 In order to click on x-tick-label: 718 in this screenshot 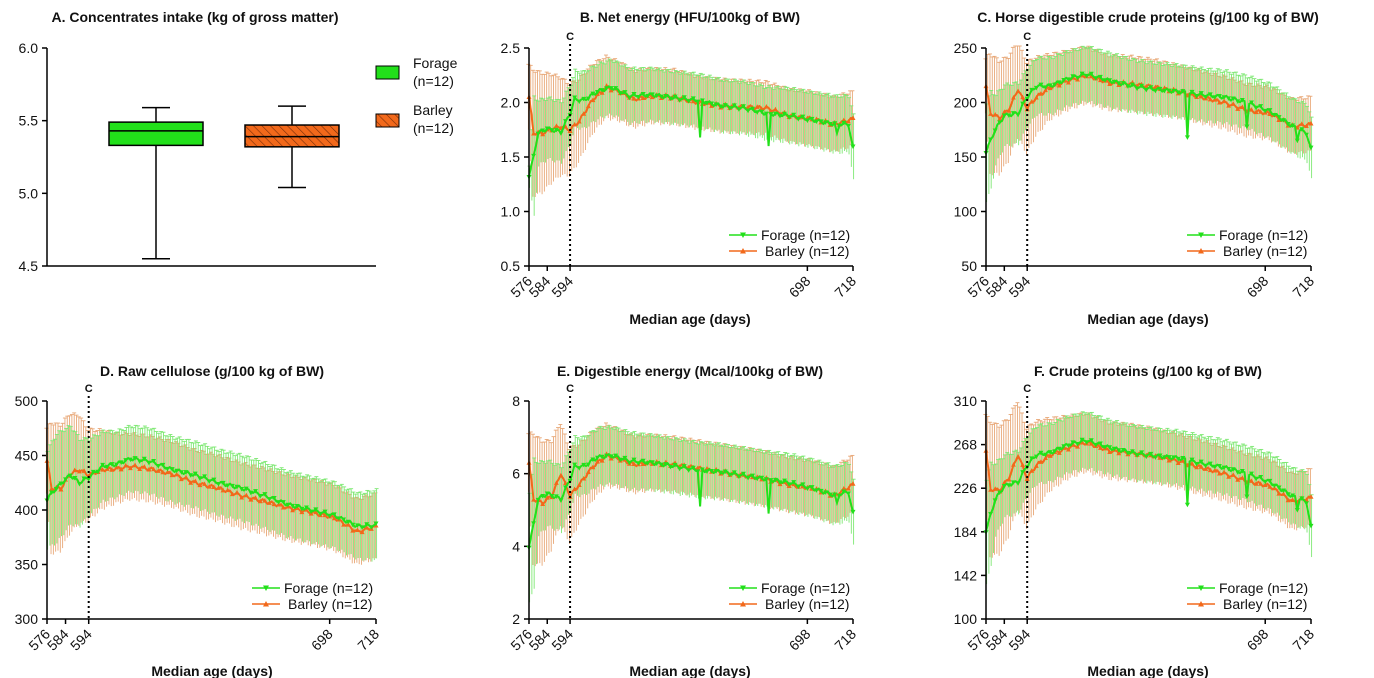, I will do `click(1303, 640)`.